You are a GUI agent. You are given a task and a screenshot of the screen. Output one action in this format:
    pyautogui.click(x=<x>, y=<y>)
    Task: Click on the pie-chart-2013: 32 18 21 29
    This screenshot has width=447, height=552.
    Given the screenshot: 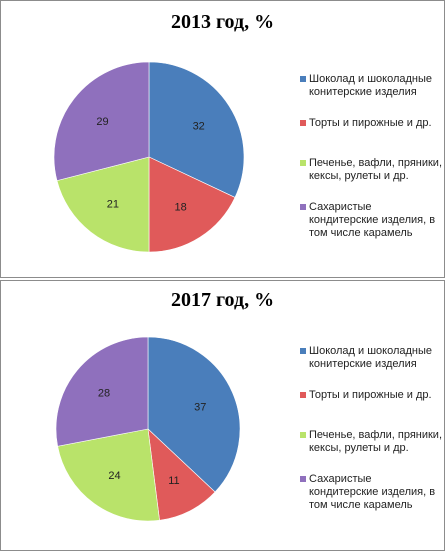 What is the action you would take?
    pyautogui.click(x=149, y=157)
    